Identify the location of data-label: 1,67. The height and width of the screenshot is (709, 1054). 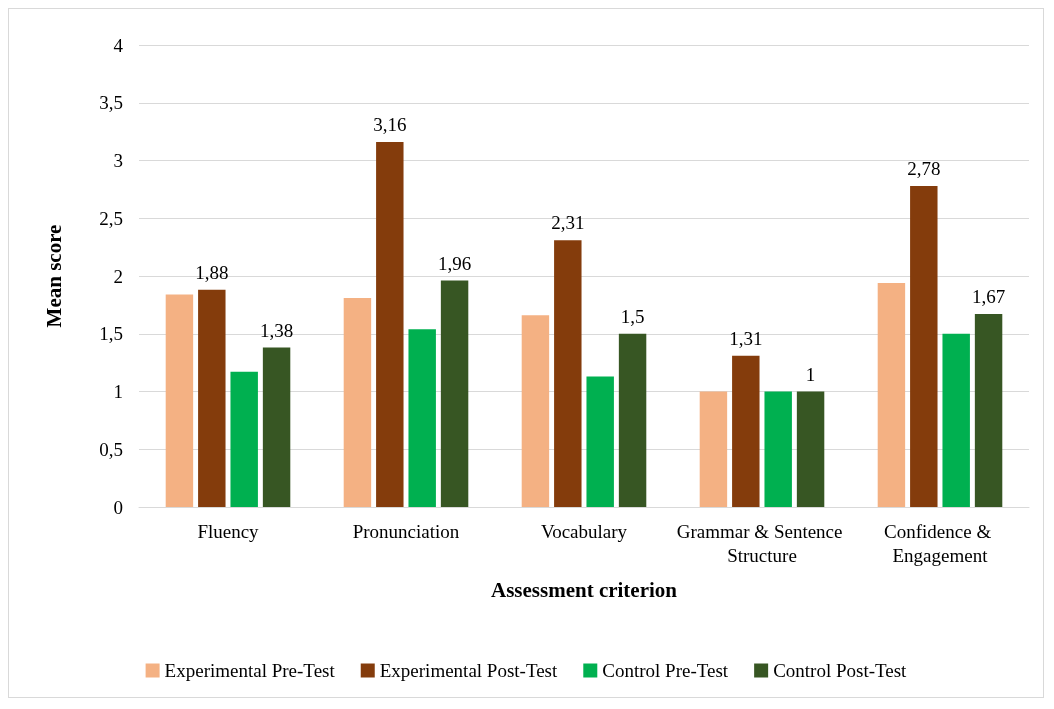
(988, 297).